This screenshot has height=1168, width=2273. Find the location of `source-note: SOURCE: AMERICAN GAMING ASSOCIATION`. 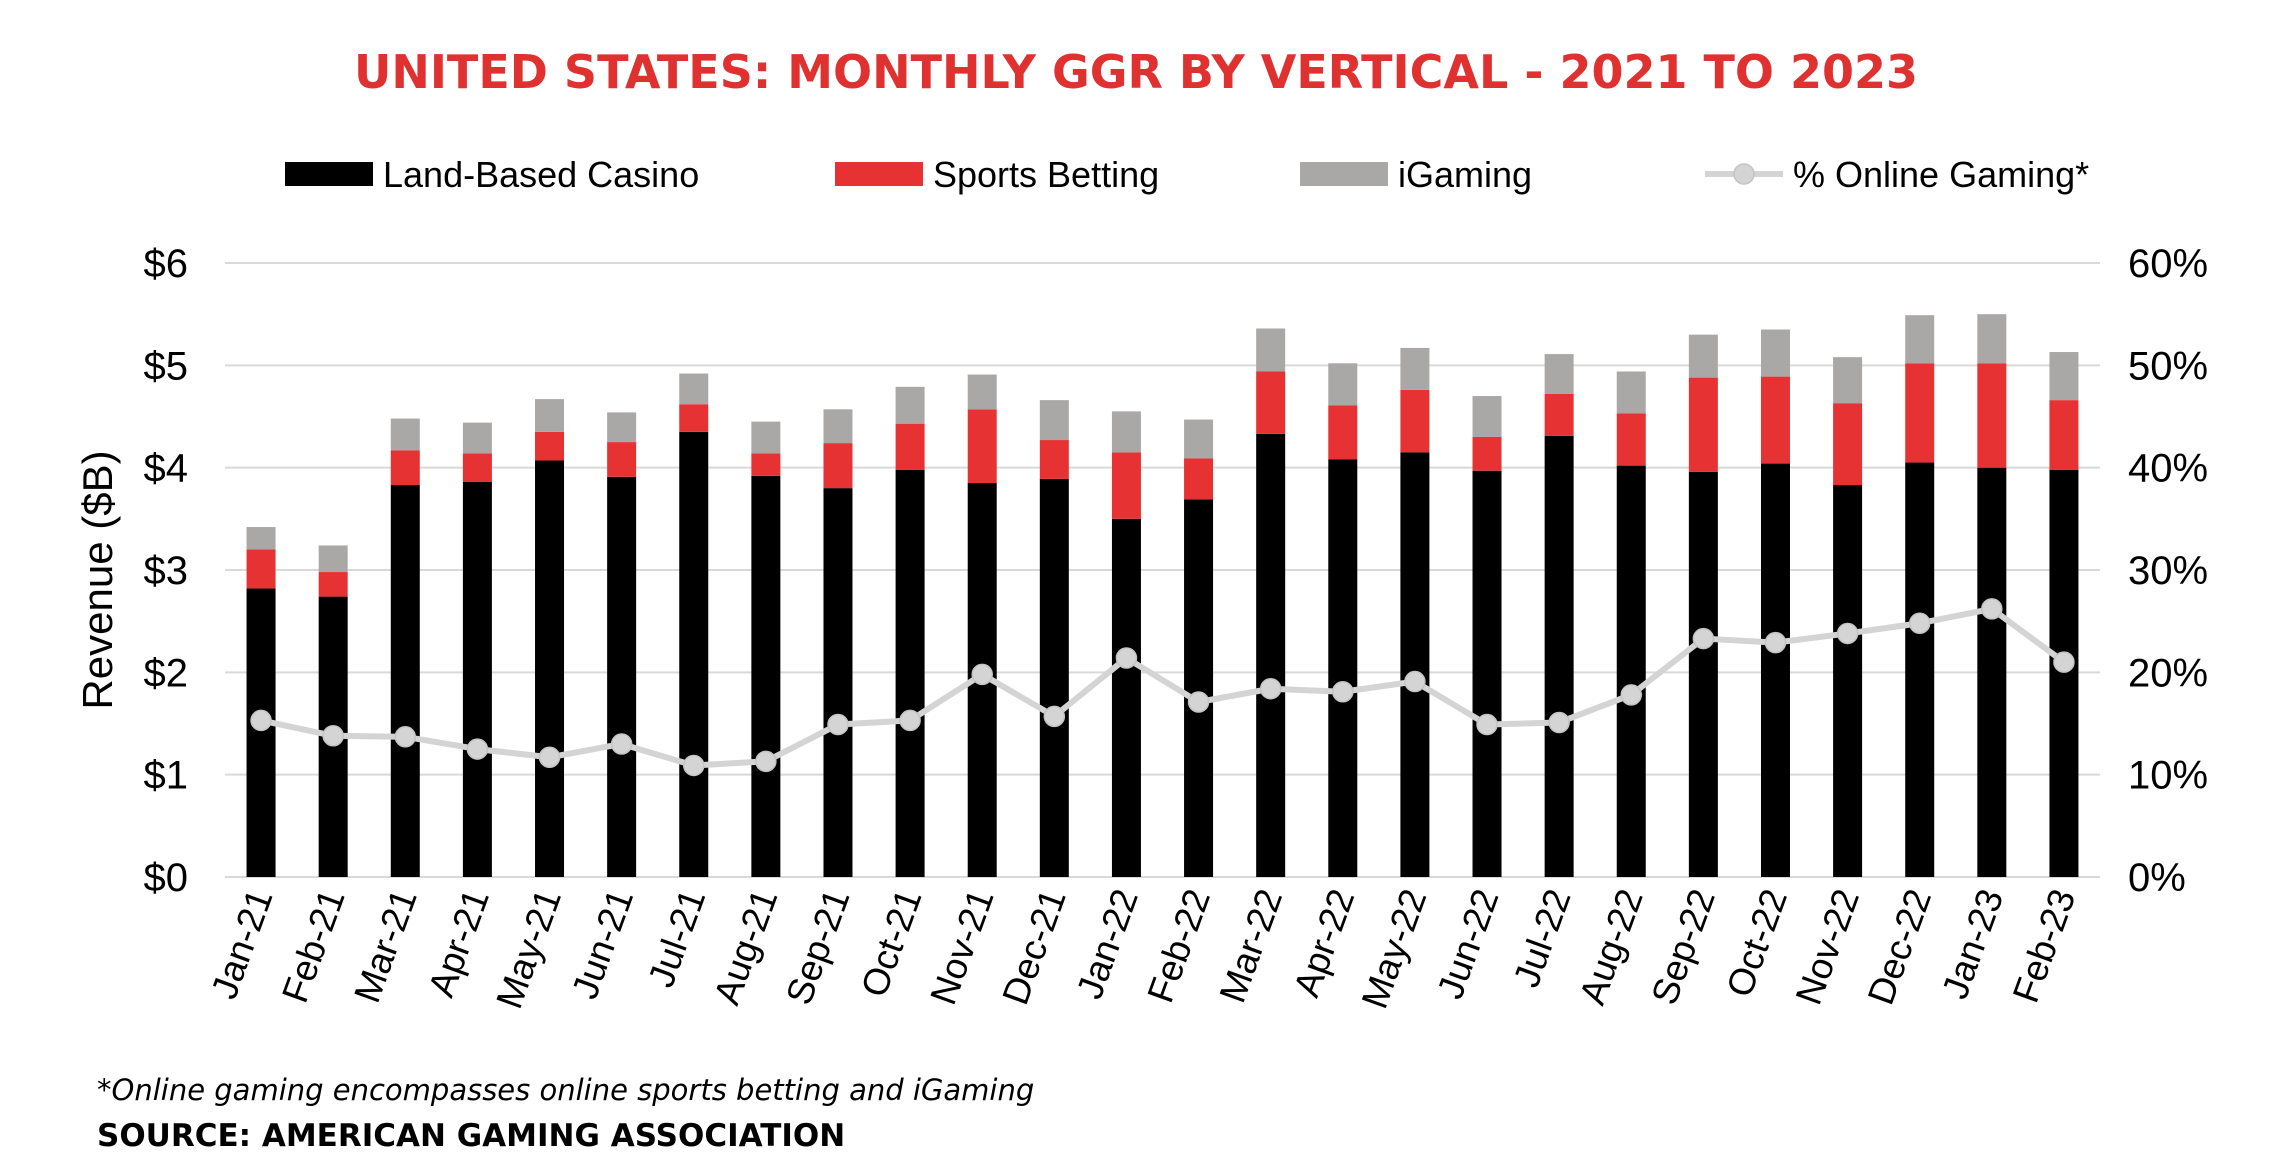

source-note: SOURCE: AMERICAN GAMING ASSOCIATION is located at coordinates (471, 1136).